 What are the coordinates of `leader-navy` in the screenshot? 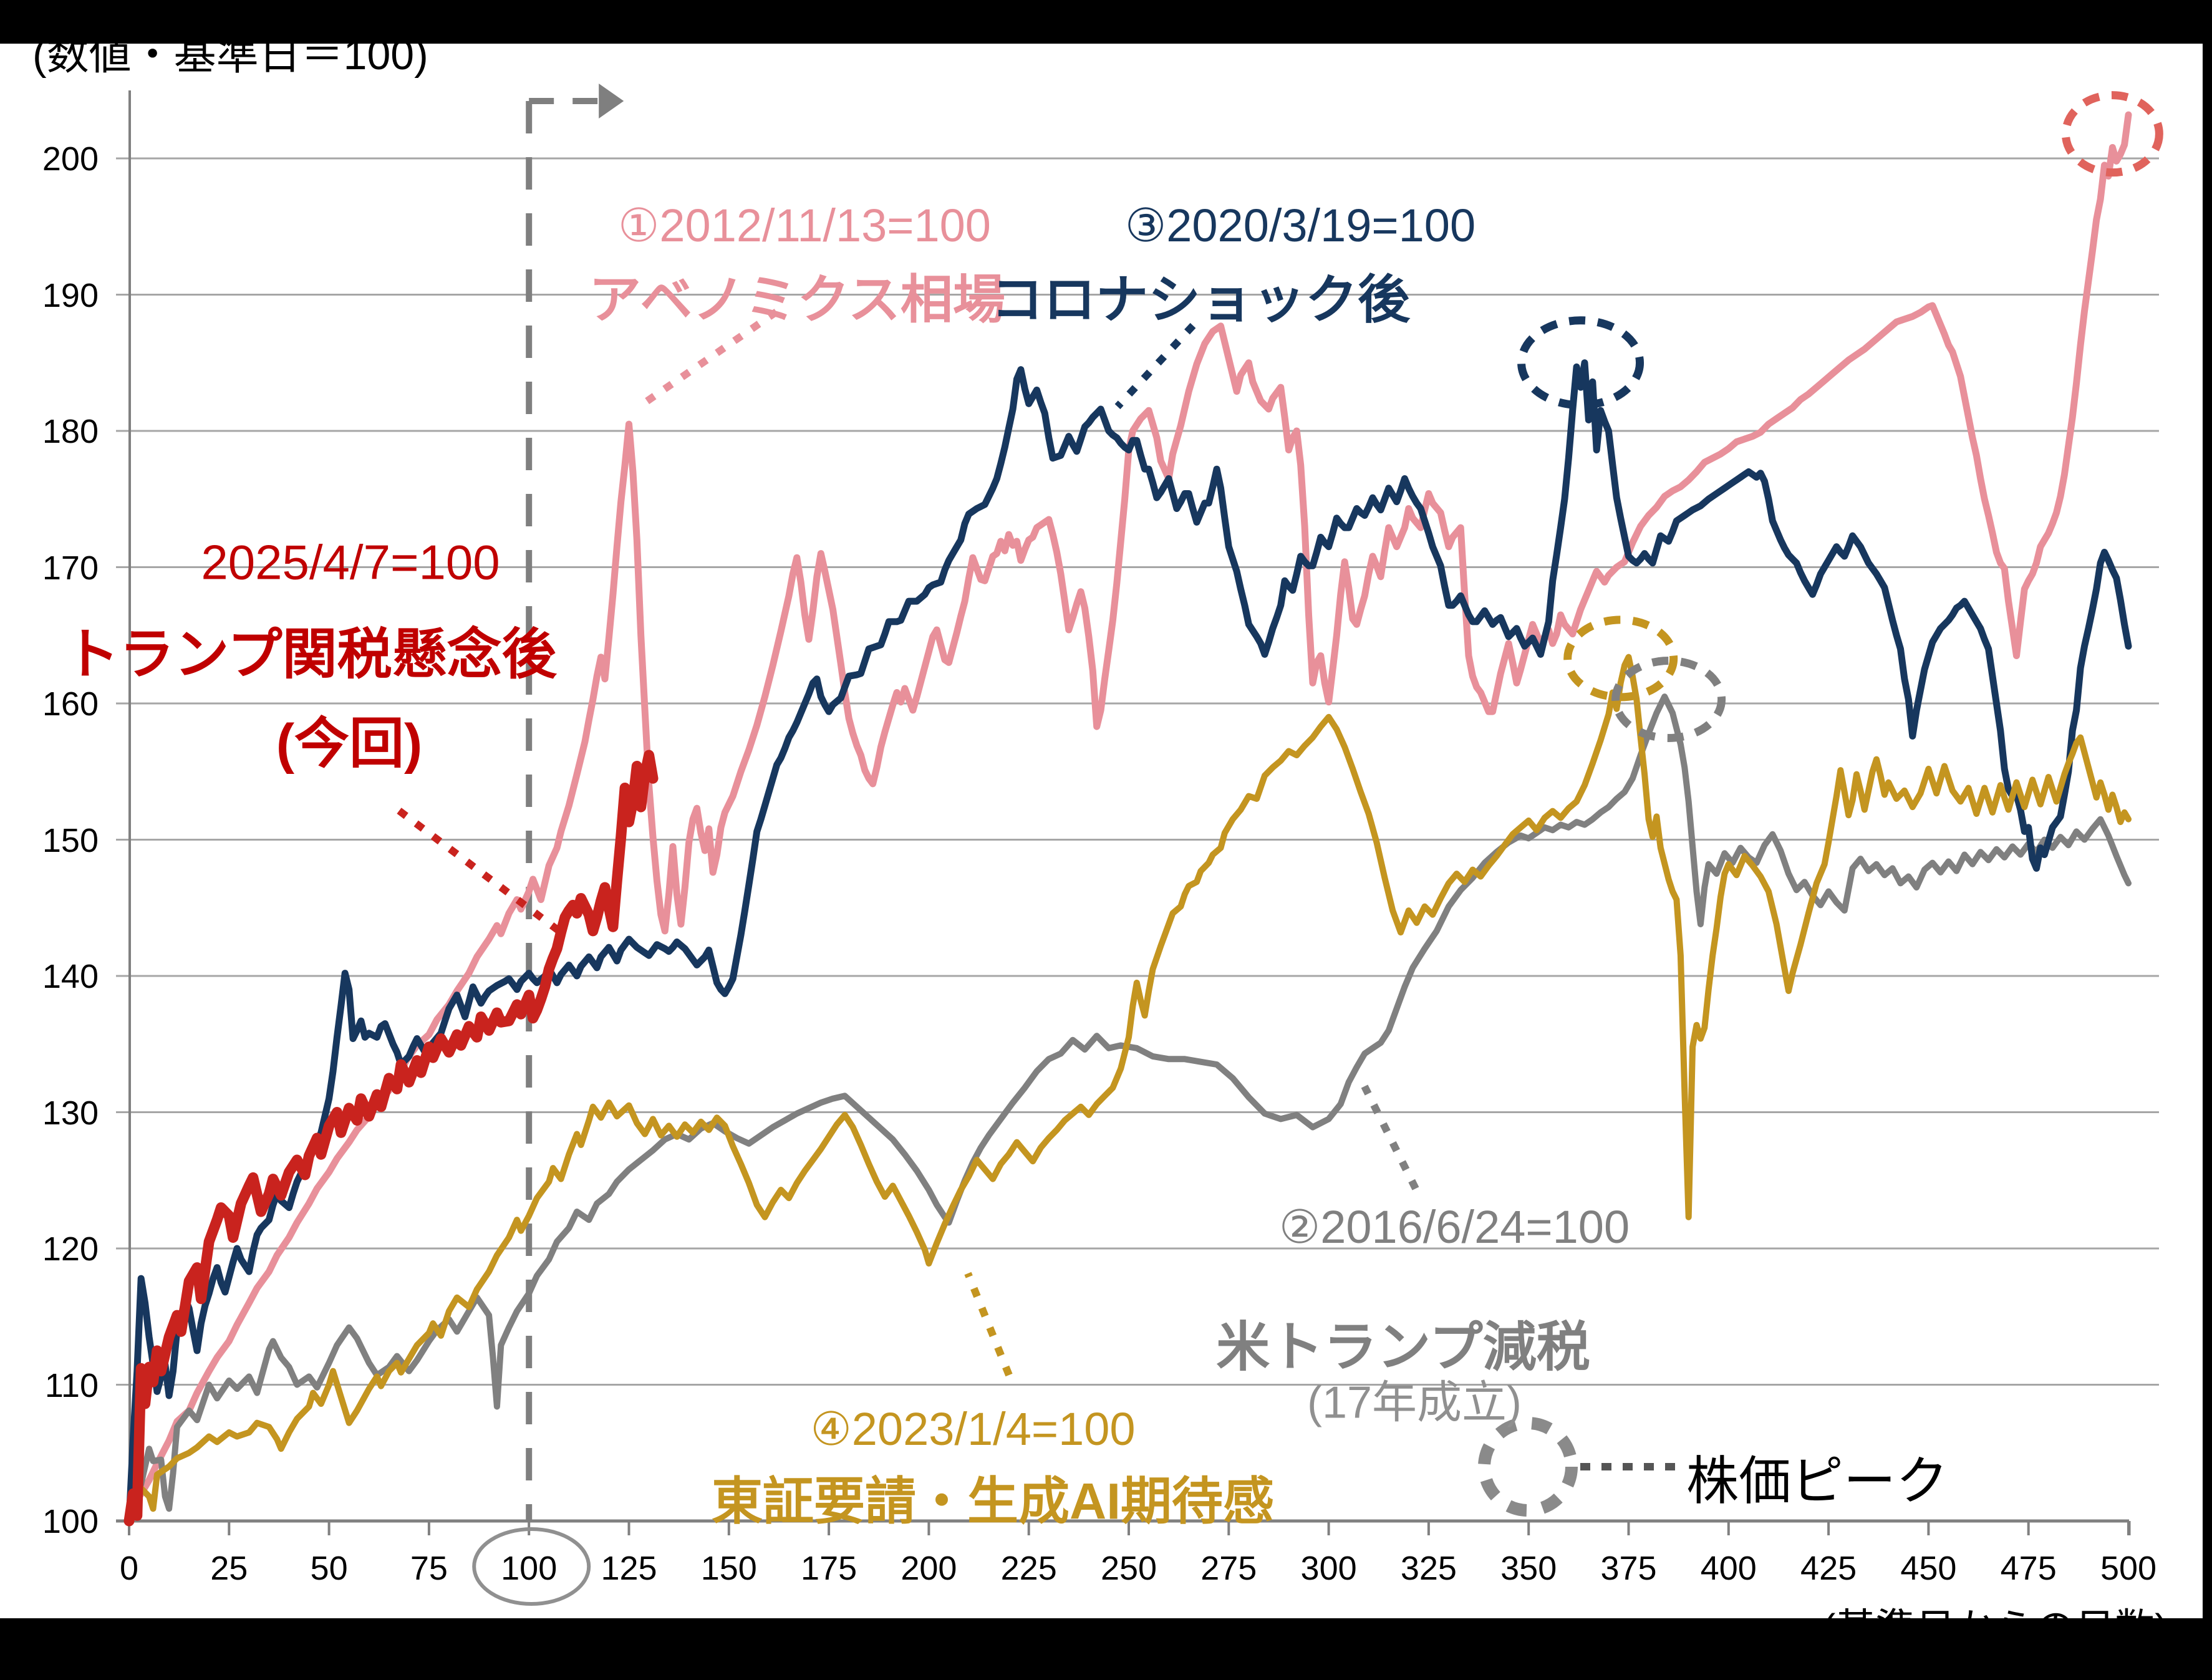 It's located at (1155, 366).